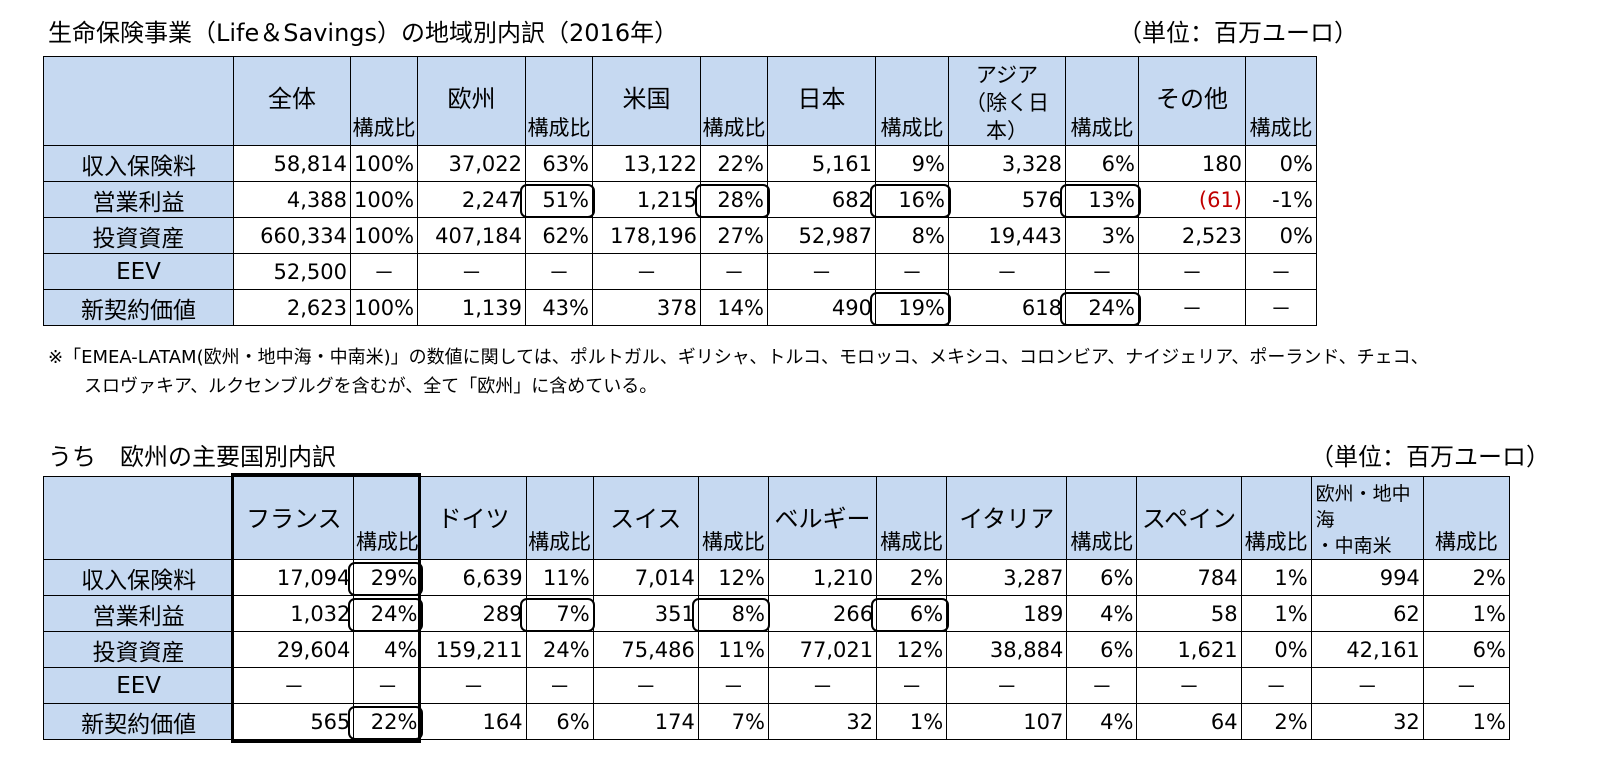 This screenshot has height=782, width=1601. What do you see at coordinates (912, 199) in the screenshot?
I see `table1-cell: 16%` at bounding box center [912, 199].